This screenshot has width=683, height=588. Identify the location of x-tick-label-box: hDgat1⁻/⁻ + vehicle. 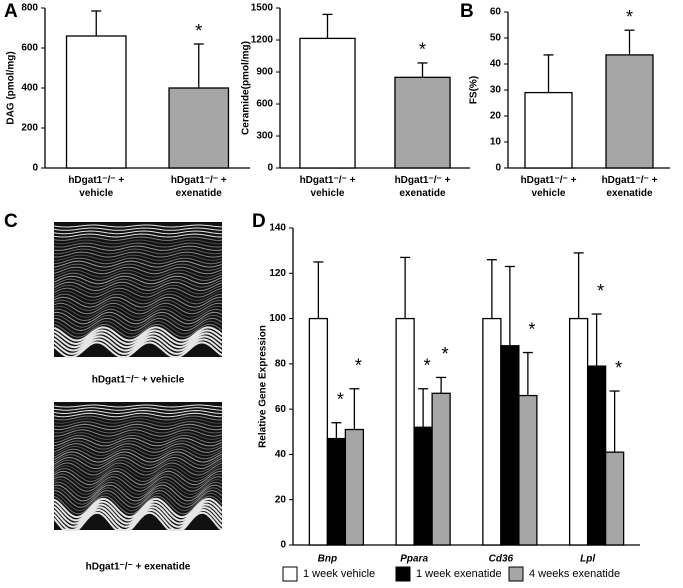
(327, 187).